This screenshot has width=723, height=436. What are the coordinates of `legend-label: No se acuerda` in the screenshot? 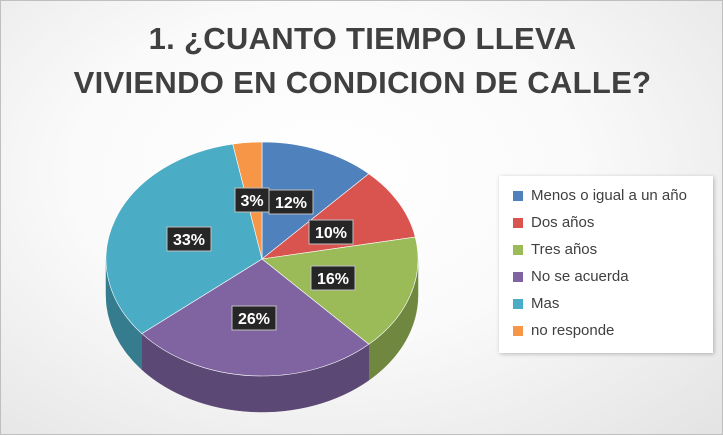 It's located at (580, 276).